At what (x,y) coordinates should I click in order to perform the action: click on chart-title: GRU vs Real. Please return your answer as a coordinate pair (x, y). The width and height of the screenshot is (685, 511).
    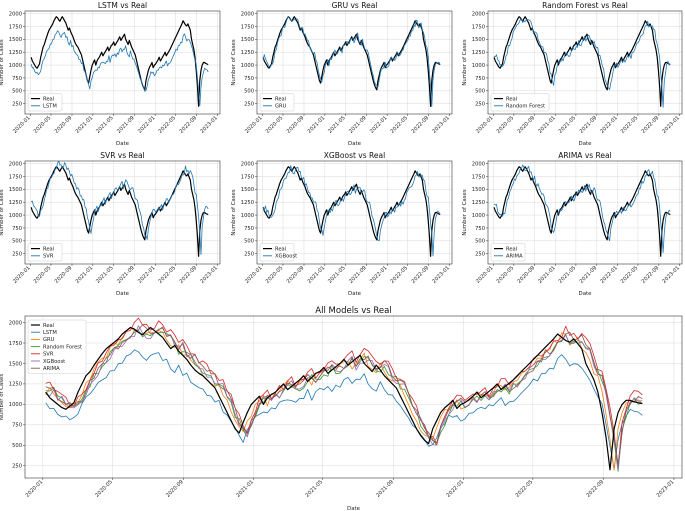
    Looking at the image, I should click on (355, 5).